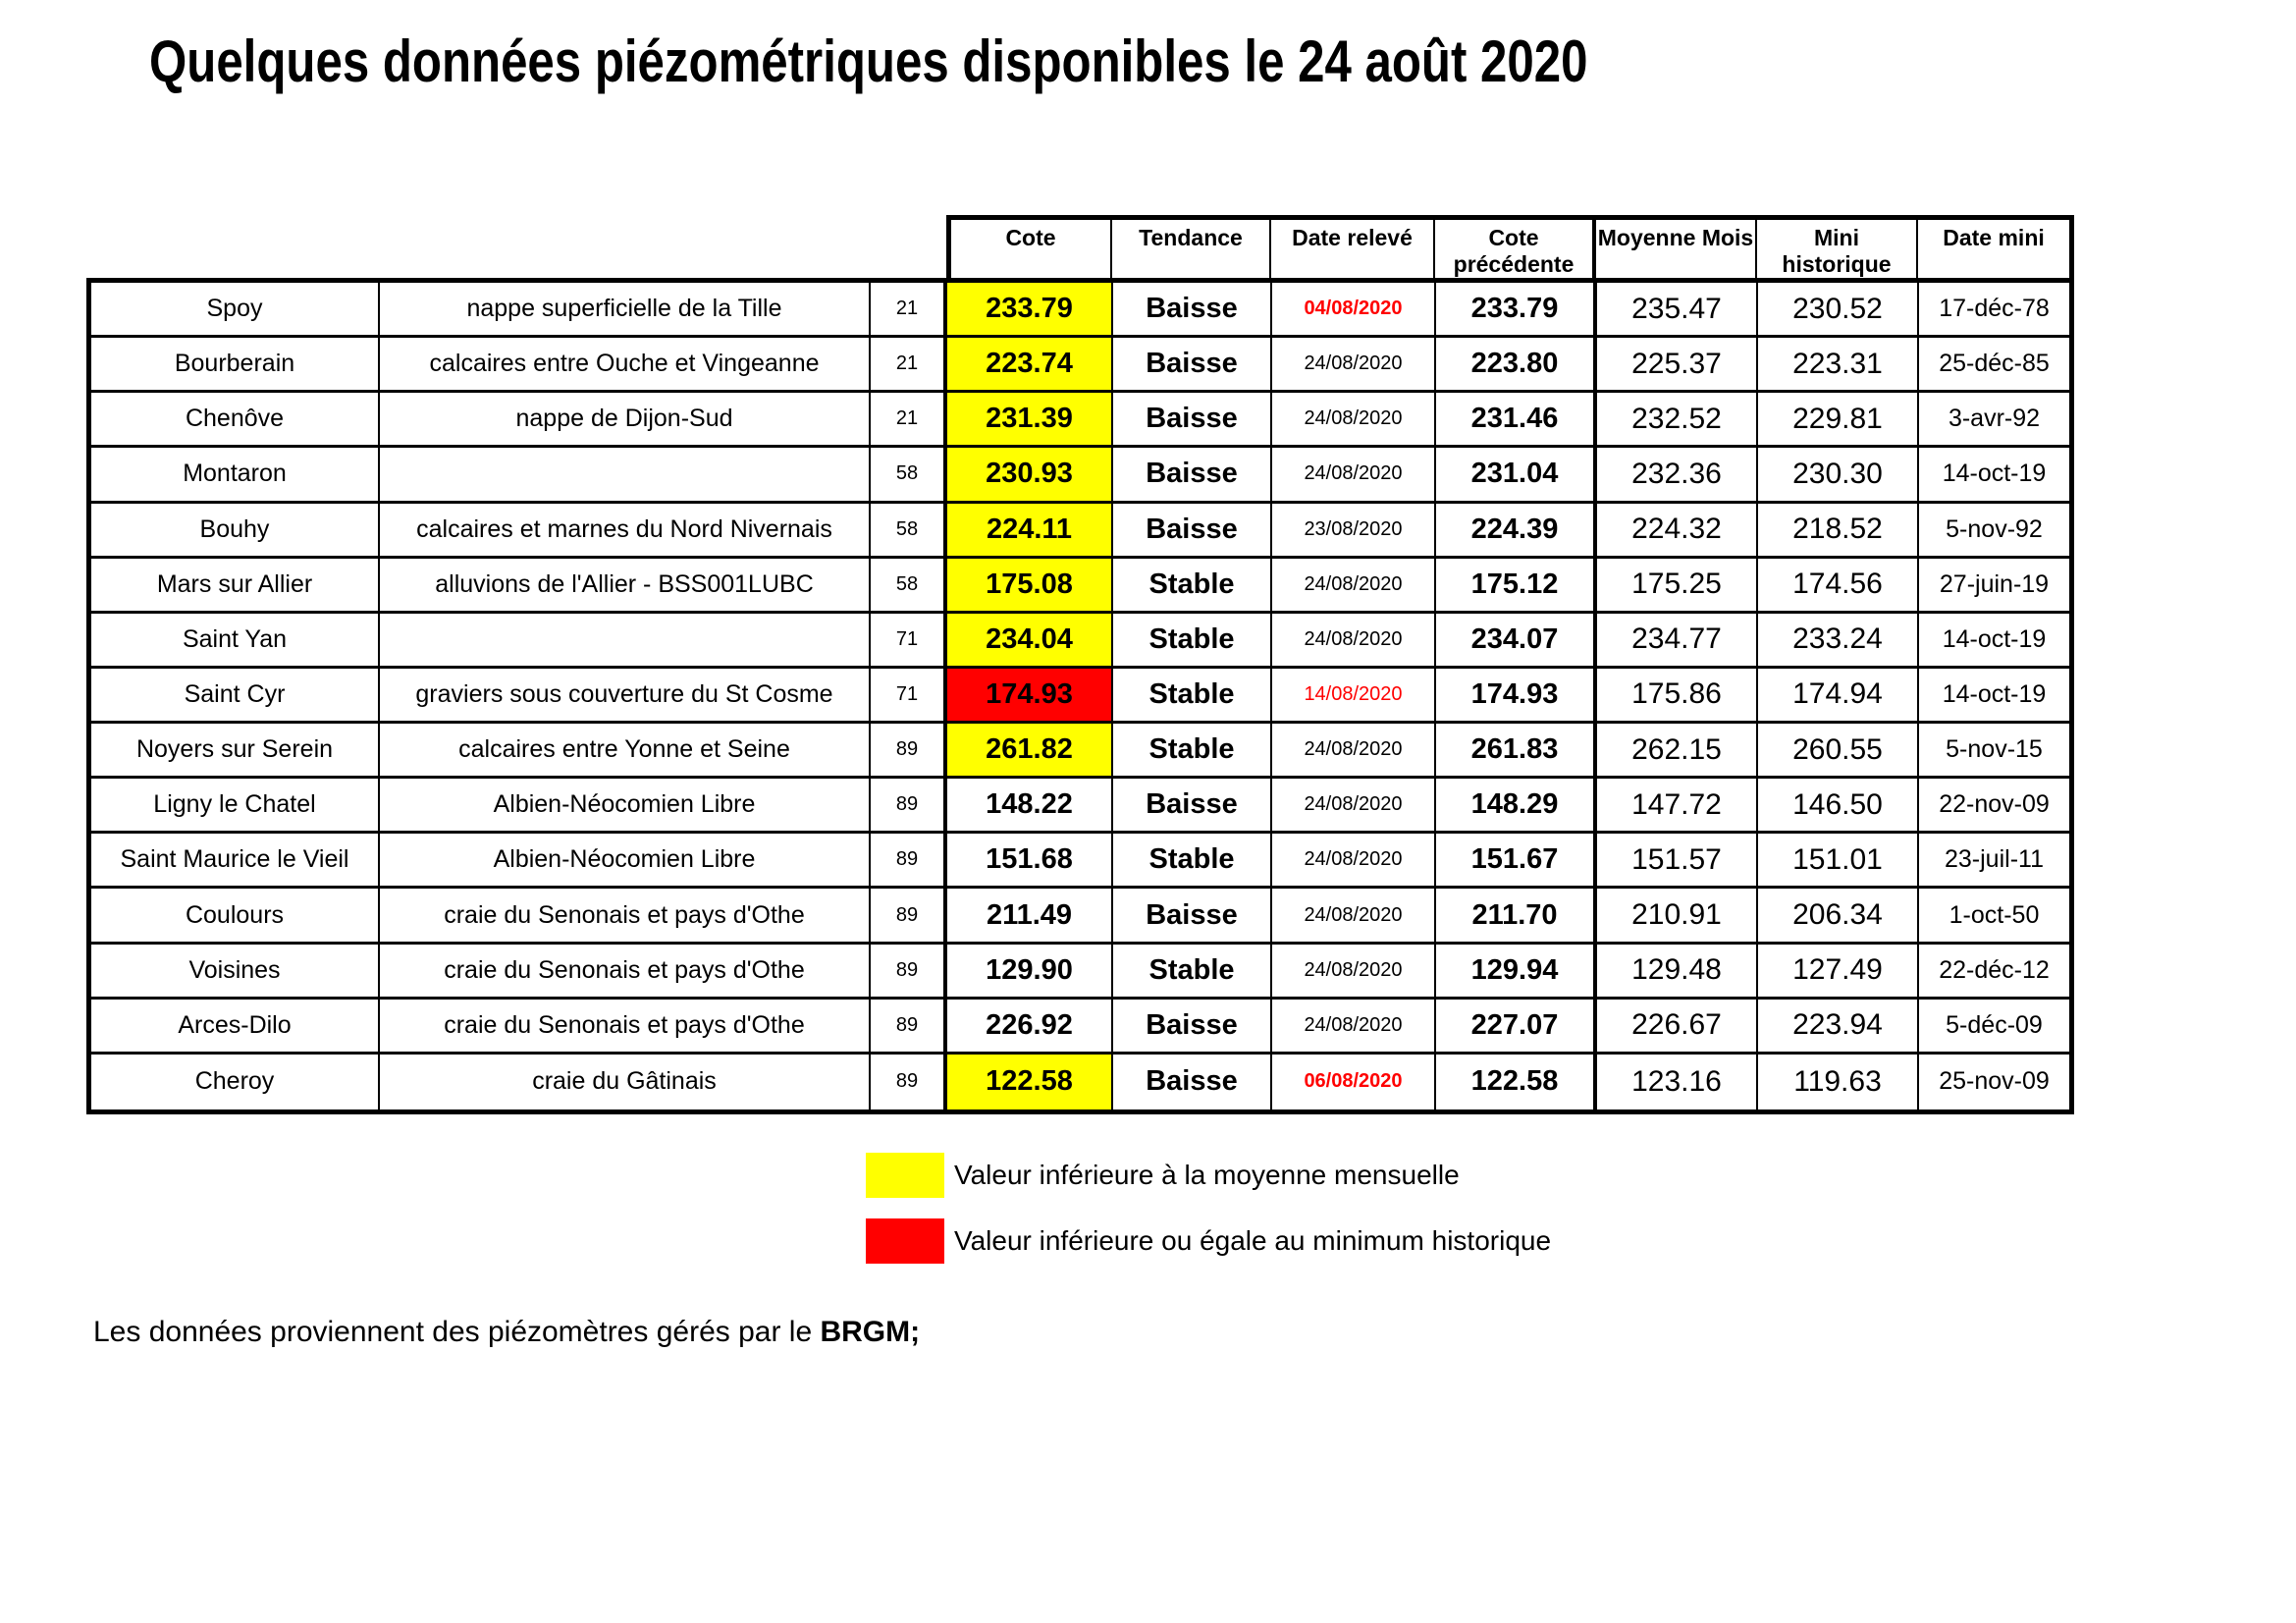  I want to click on cell-moyenne-mois: 210.91, so click(1677, 915).